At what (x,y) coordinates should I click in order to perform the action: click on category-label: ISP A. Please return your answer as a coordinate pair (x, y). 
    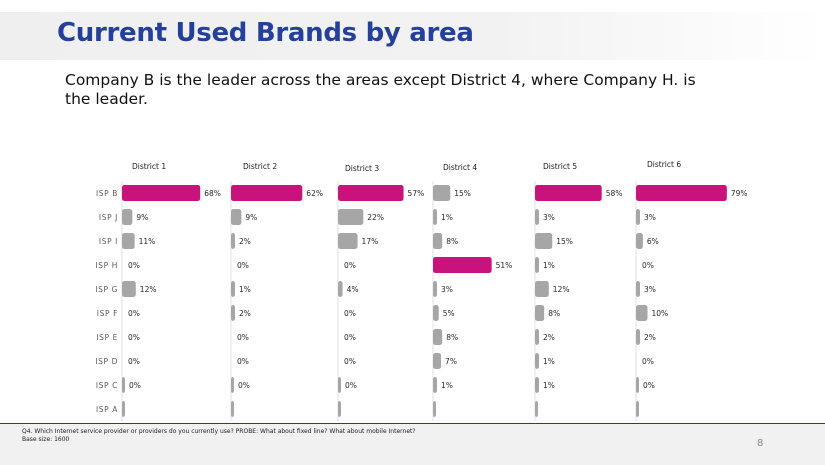
    Looking at the image, I should click on (107, 409).